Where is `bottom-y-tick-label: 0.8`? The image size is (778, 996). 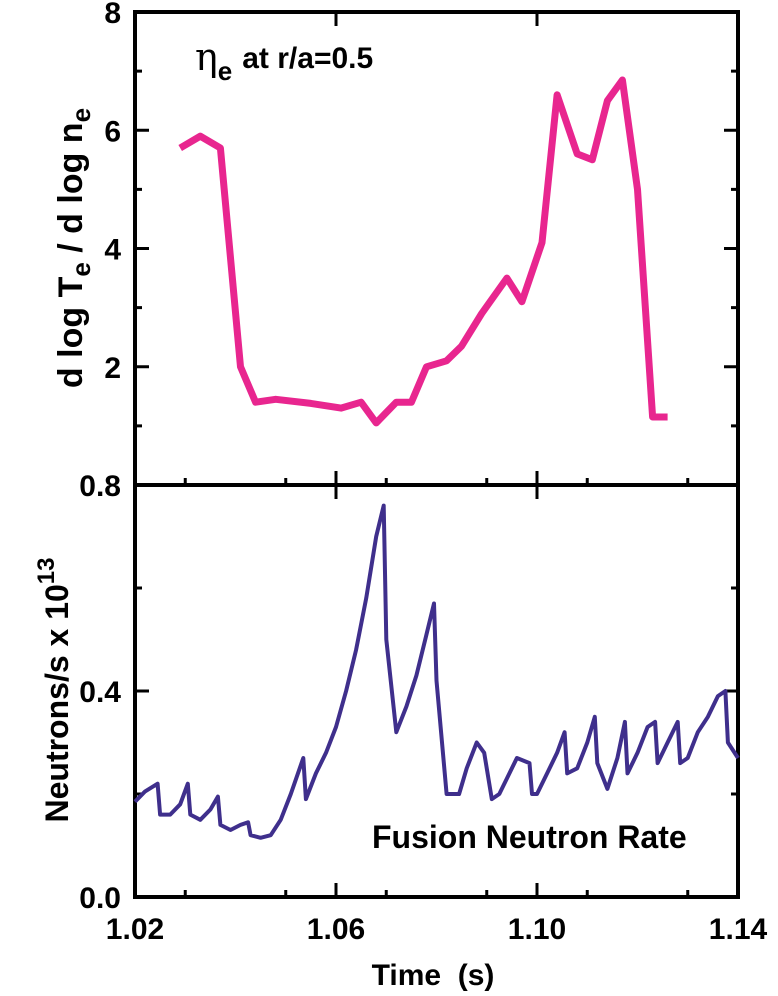 bottom-y-tick-label: 0.8 is located at coordinates (100, 486).